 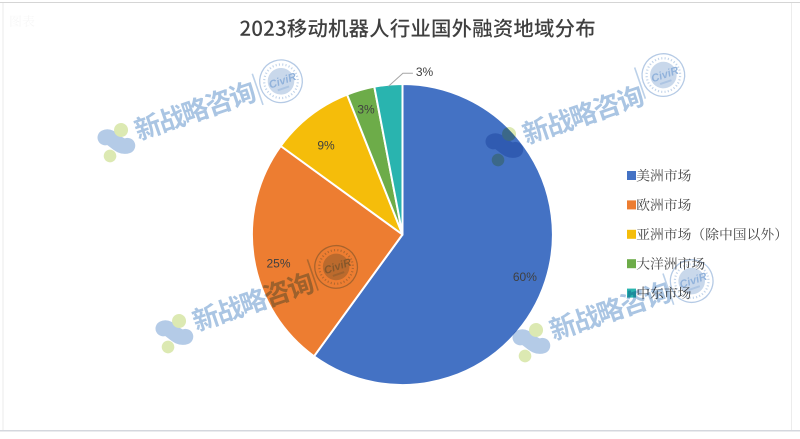 I want to click on svg-text: 9%, so click(x=326, y=146).